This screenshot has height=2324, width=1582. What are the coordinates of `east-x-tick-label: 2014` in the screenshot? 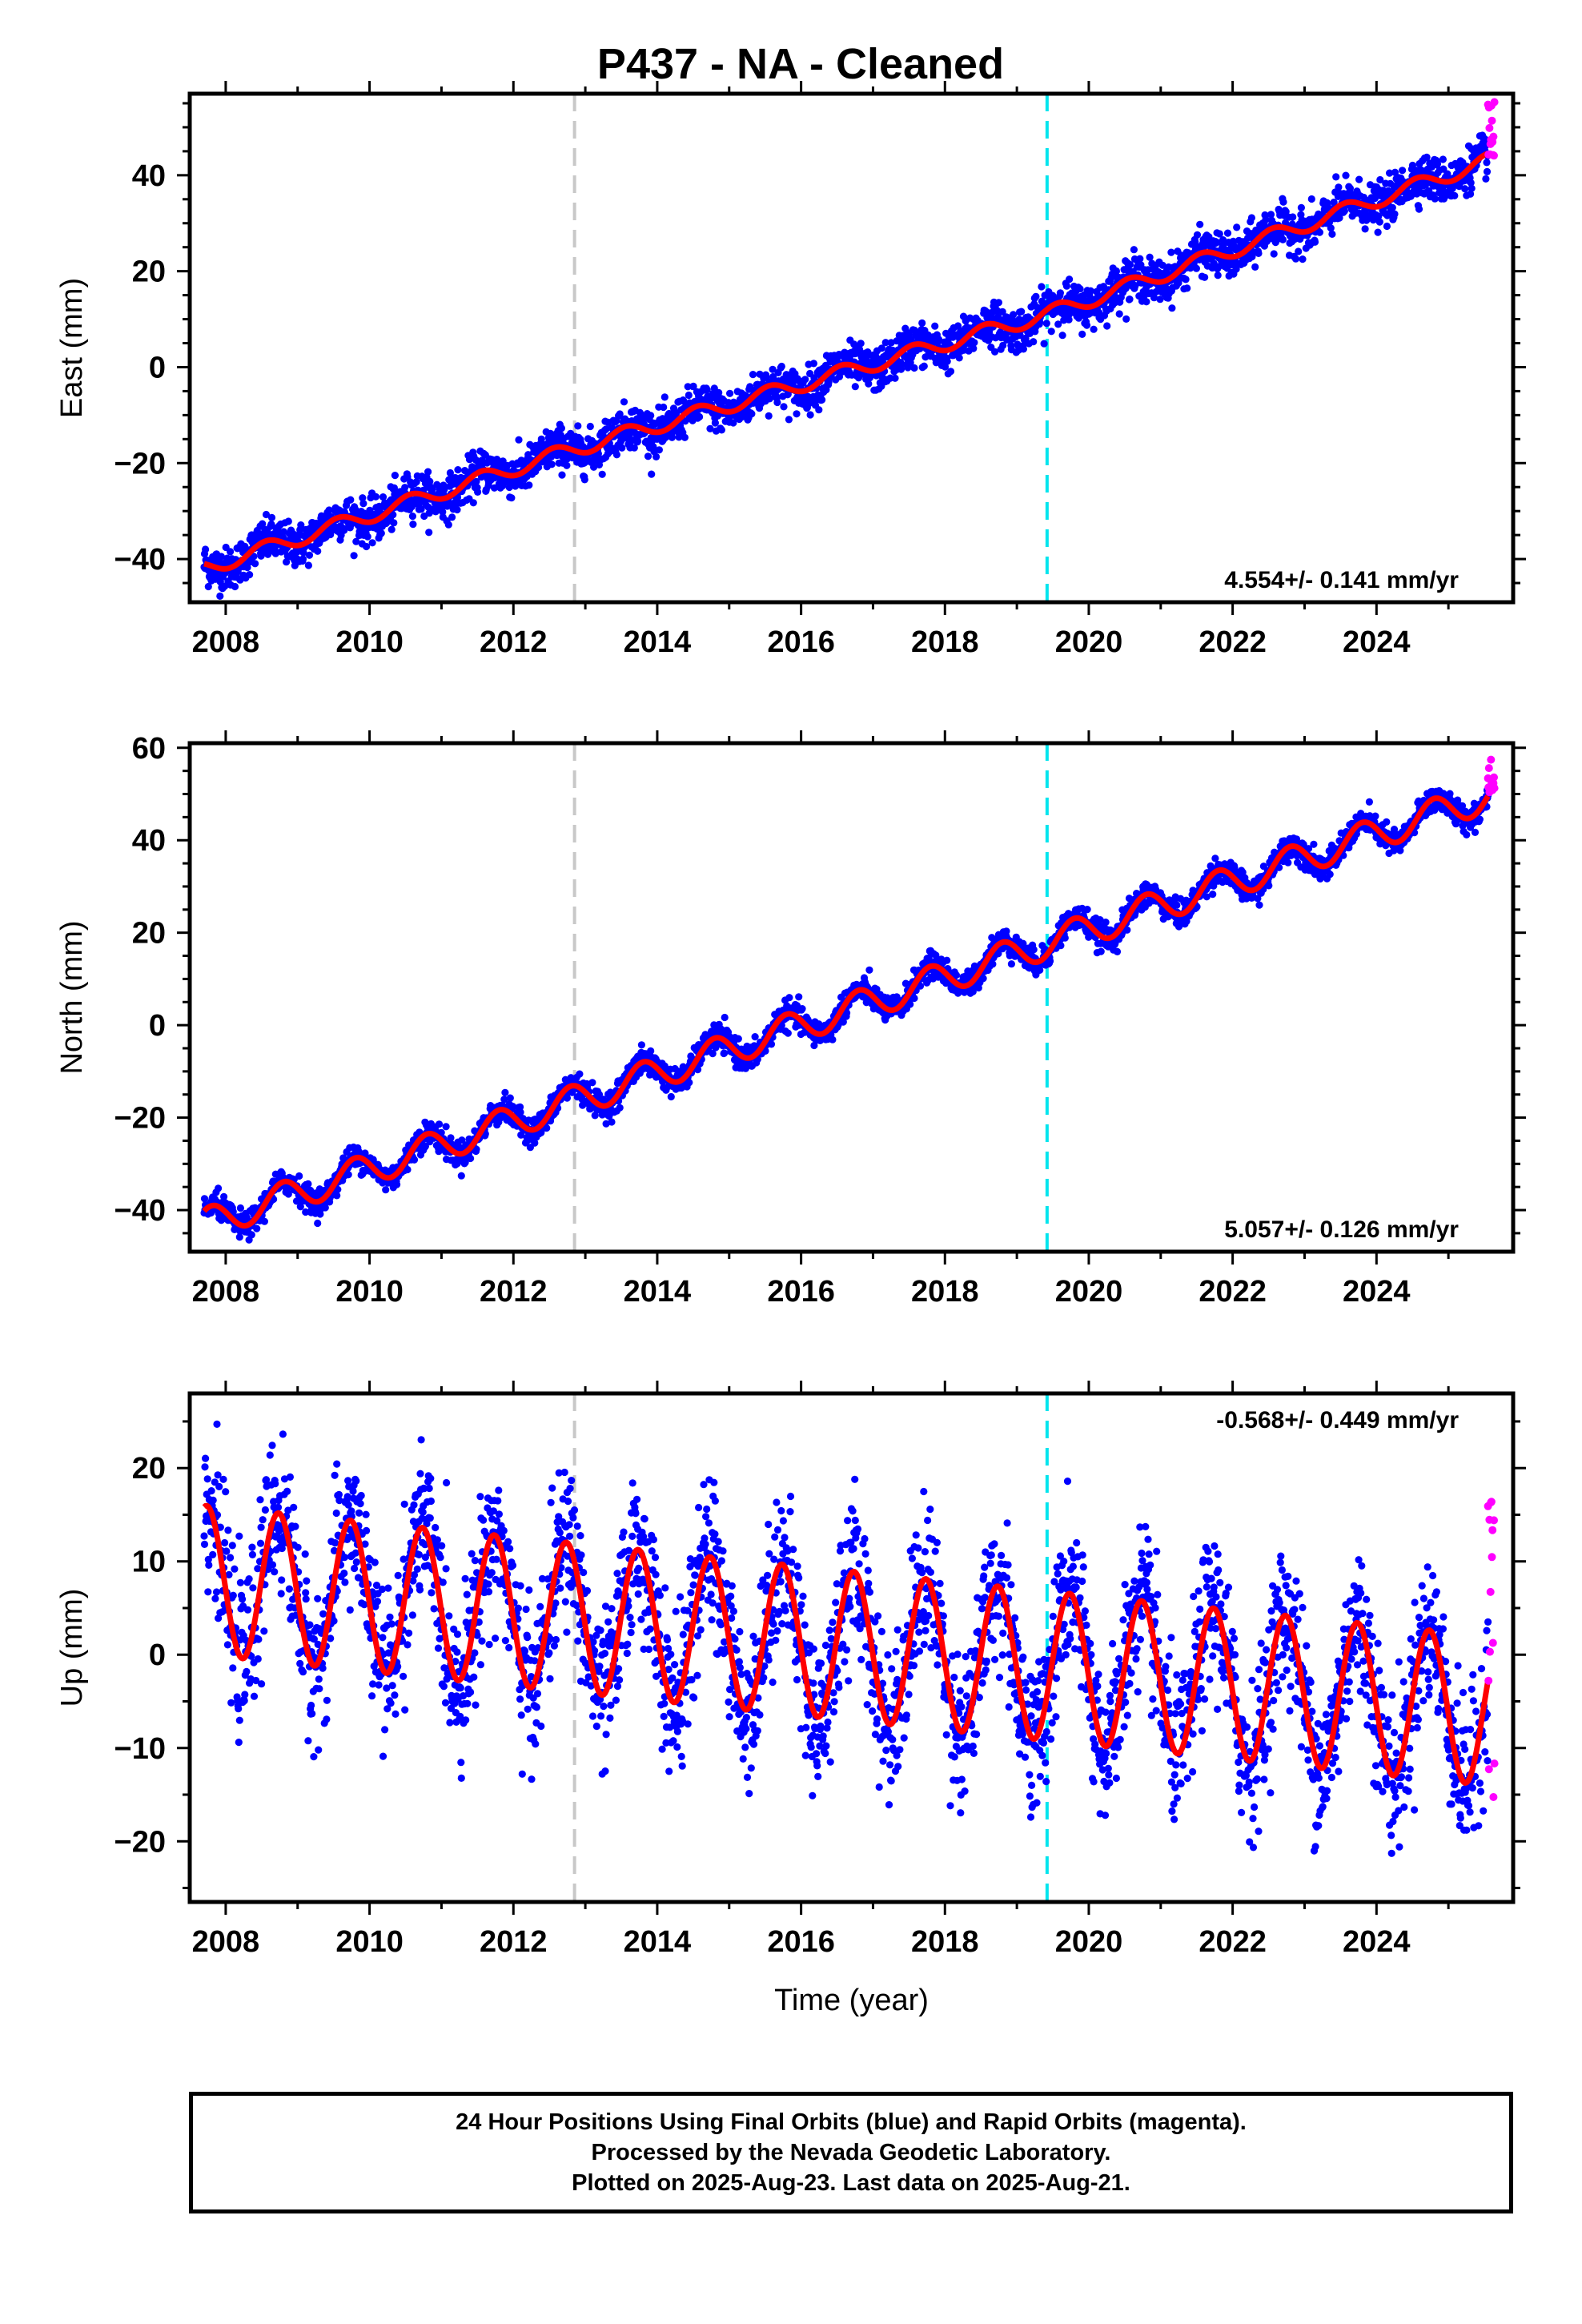 It's located at (658, 642).